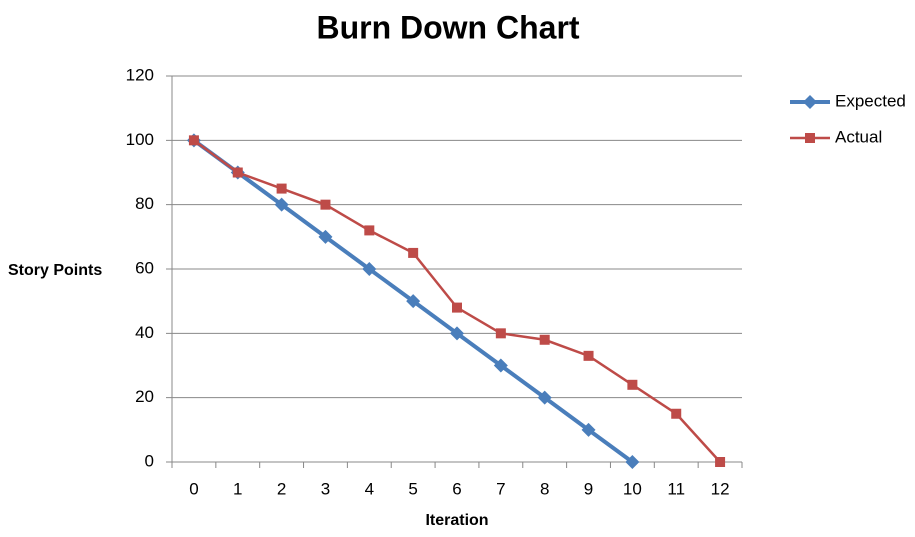 The height and width of the screenshot is (537, 915). I want to click on y-tick-label: 20, so click(144, 396).